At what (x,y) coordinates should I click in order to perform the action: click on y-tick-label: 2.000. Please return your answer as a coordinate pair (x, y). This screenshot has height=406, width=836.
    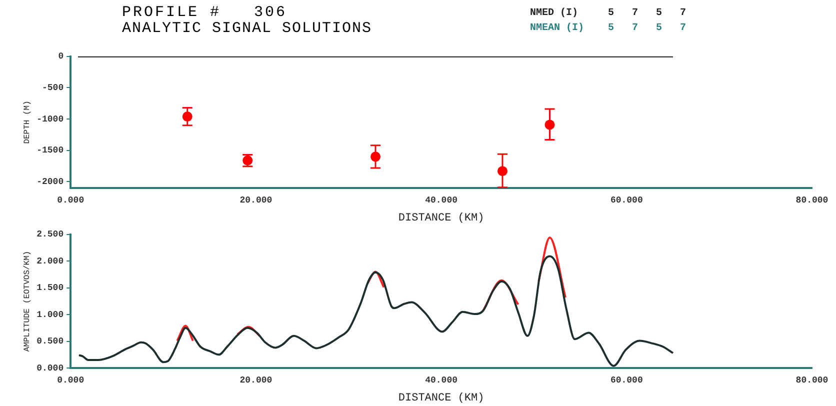
    Looking at the image, I should click on (50, 261).